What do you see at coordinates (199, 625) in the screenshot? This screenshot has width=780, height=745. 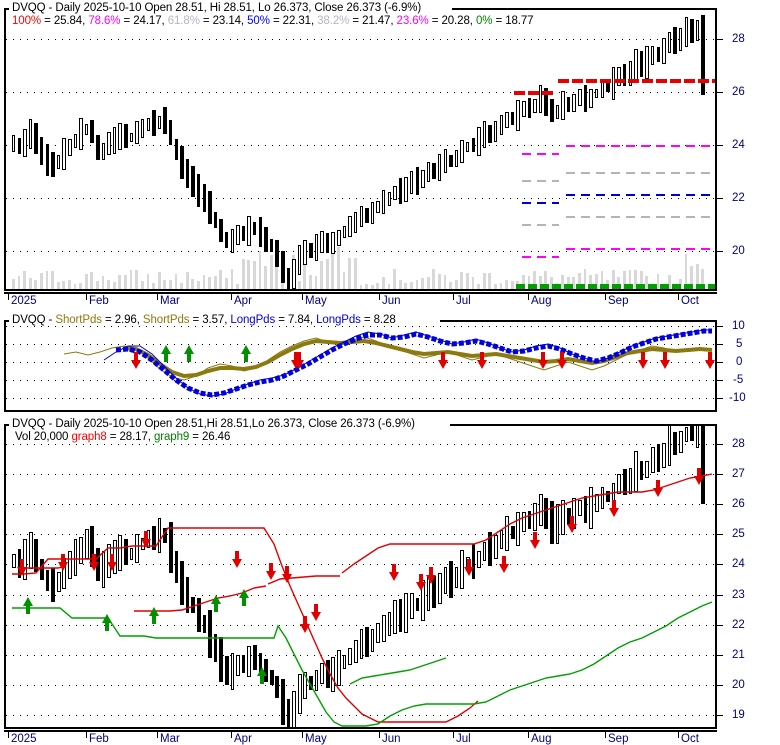 I see `stop-upper-red-line` at bounding box center [199, 625].